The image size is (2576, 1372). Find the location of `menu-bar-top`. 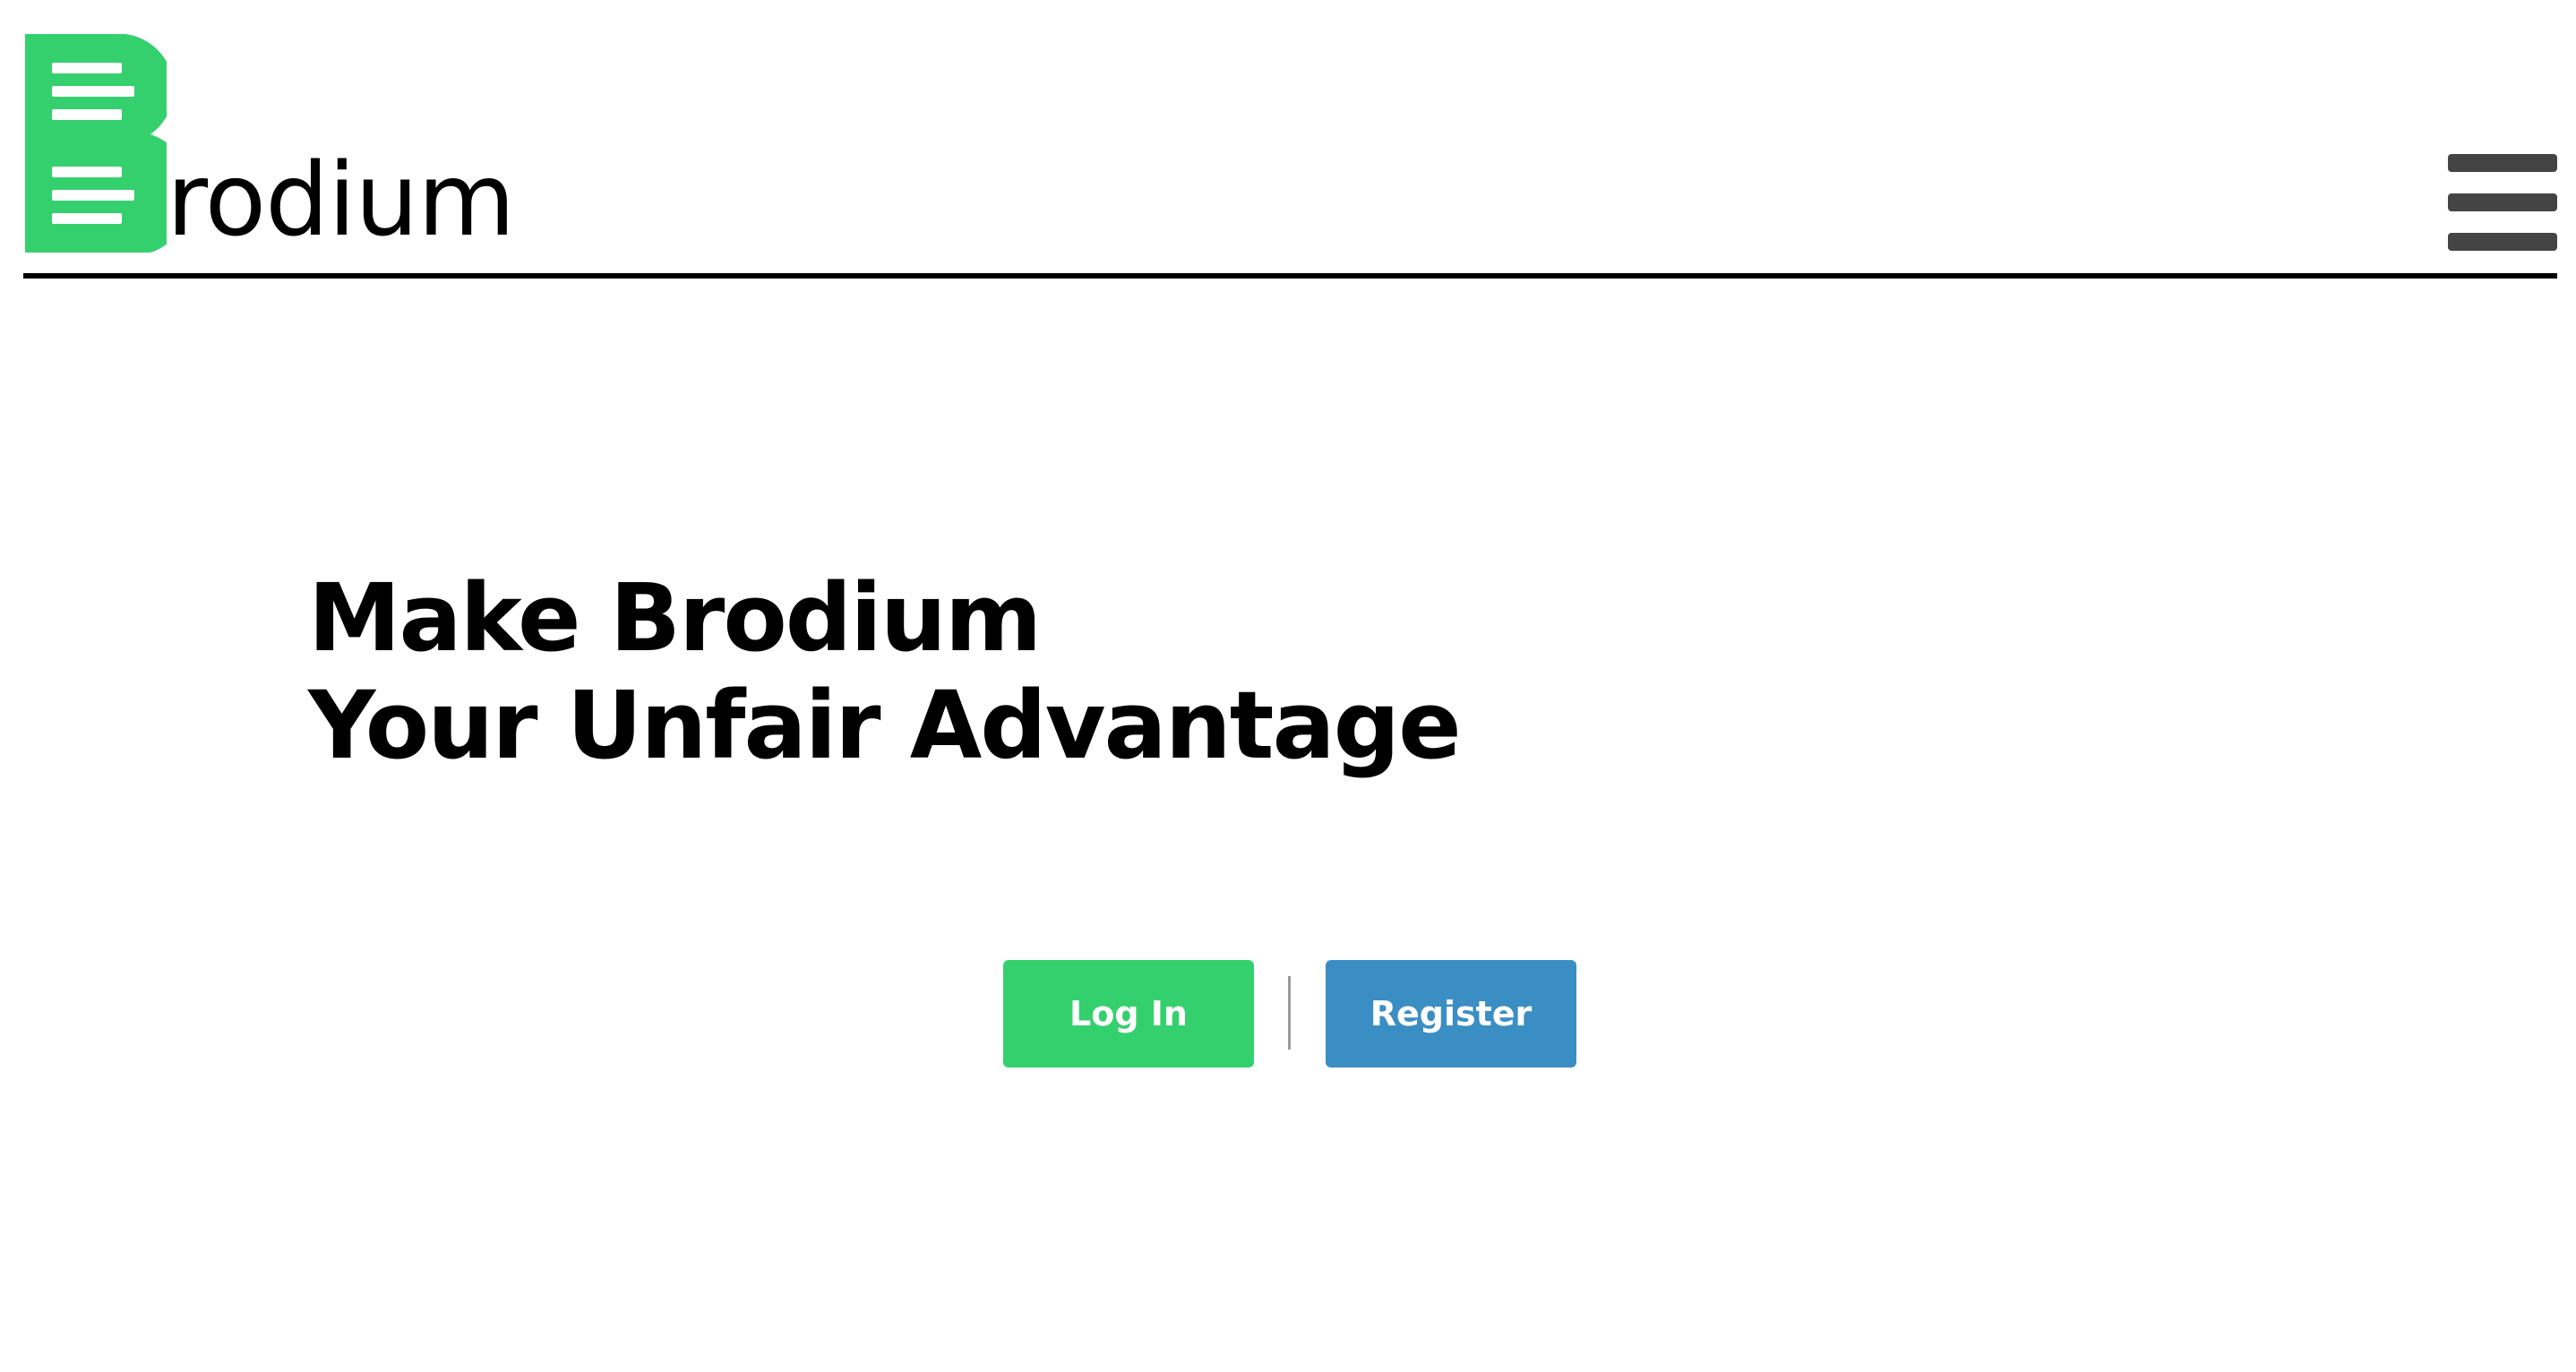

menu-bar-top is located at coordinates (2502, 163).